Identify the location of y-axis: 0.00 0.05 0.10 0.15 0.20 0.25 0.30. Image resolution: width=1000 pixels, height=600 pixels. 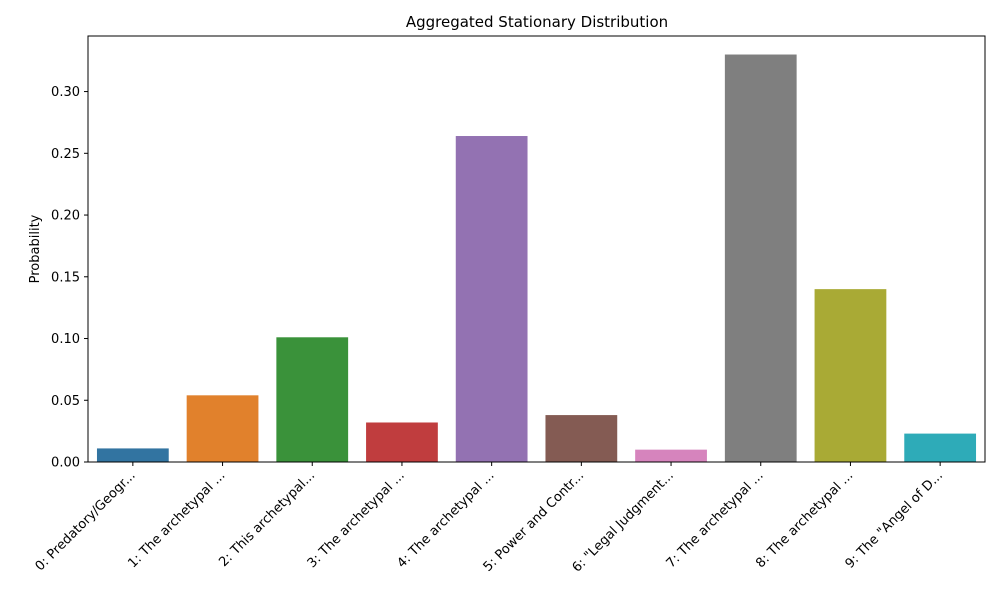
(69, 278).